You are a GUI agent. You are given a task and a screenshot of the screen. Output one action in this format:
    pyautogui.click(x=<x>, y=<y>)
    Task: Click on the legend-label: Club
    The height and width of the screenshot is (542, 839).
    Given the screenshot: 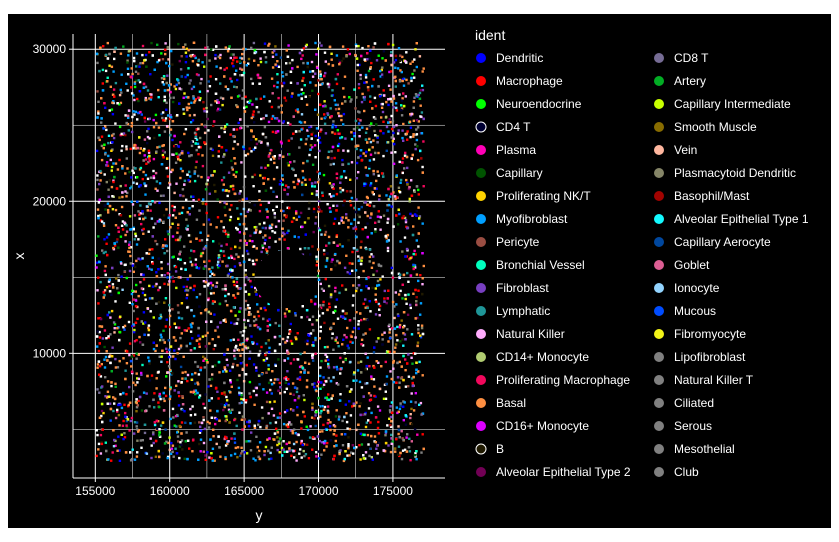 What is the action you would take?
    pyautogui.click(x=686, y=472)
    